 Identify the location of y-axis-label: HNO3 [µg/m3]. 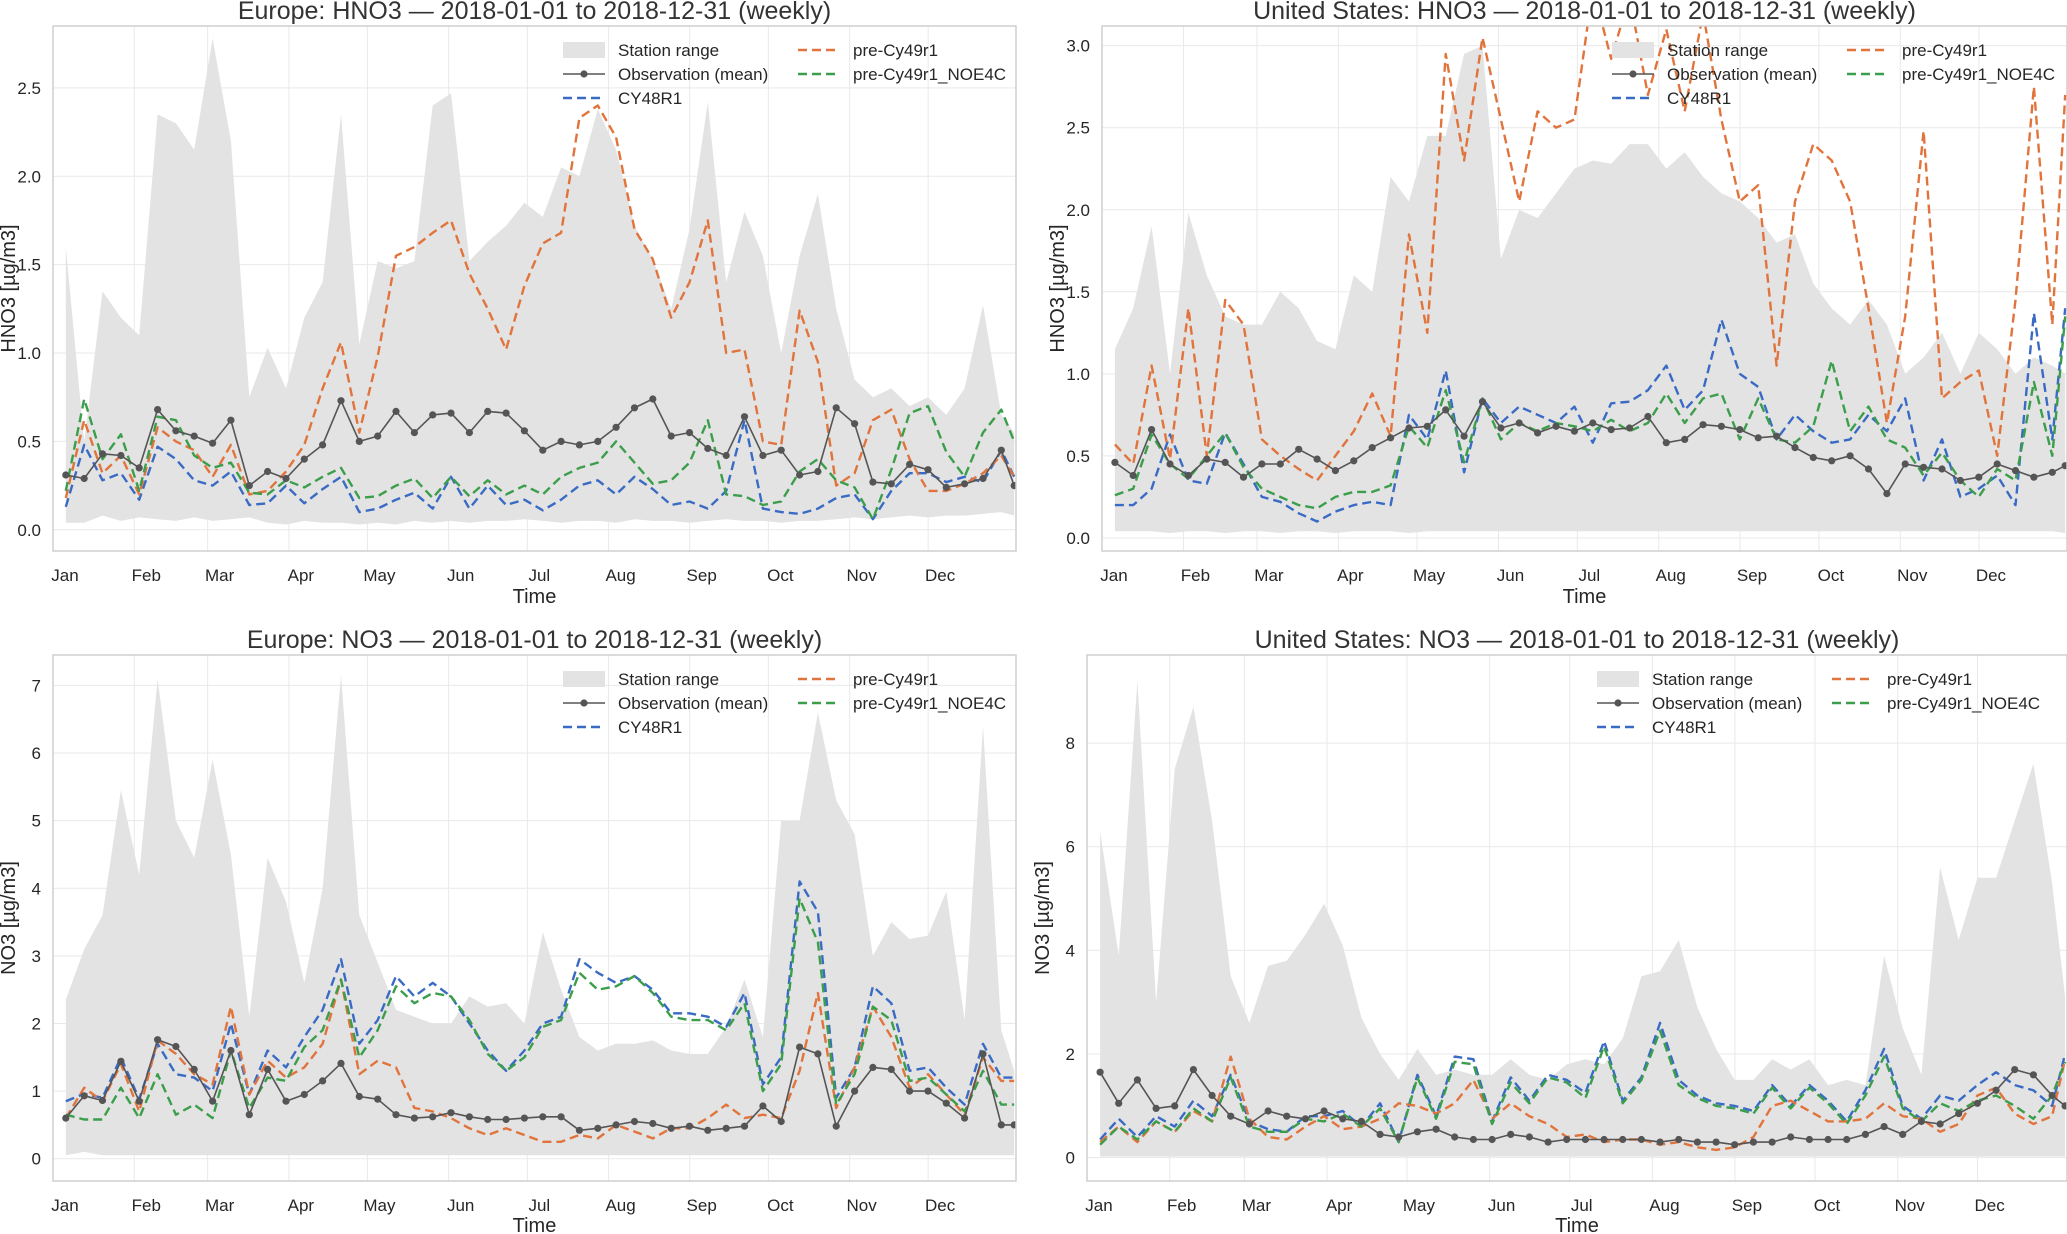
(1058, 288).